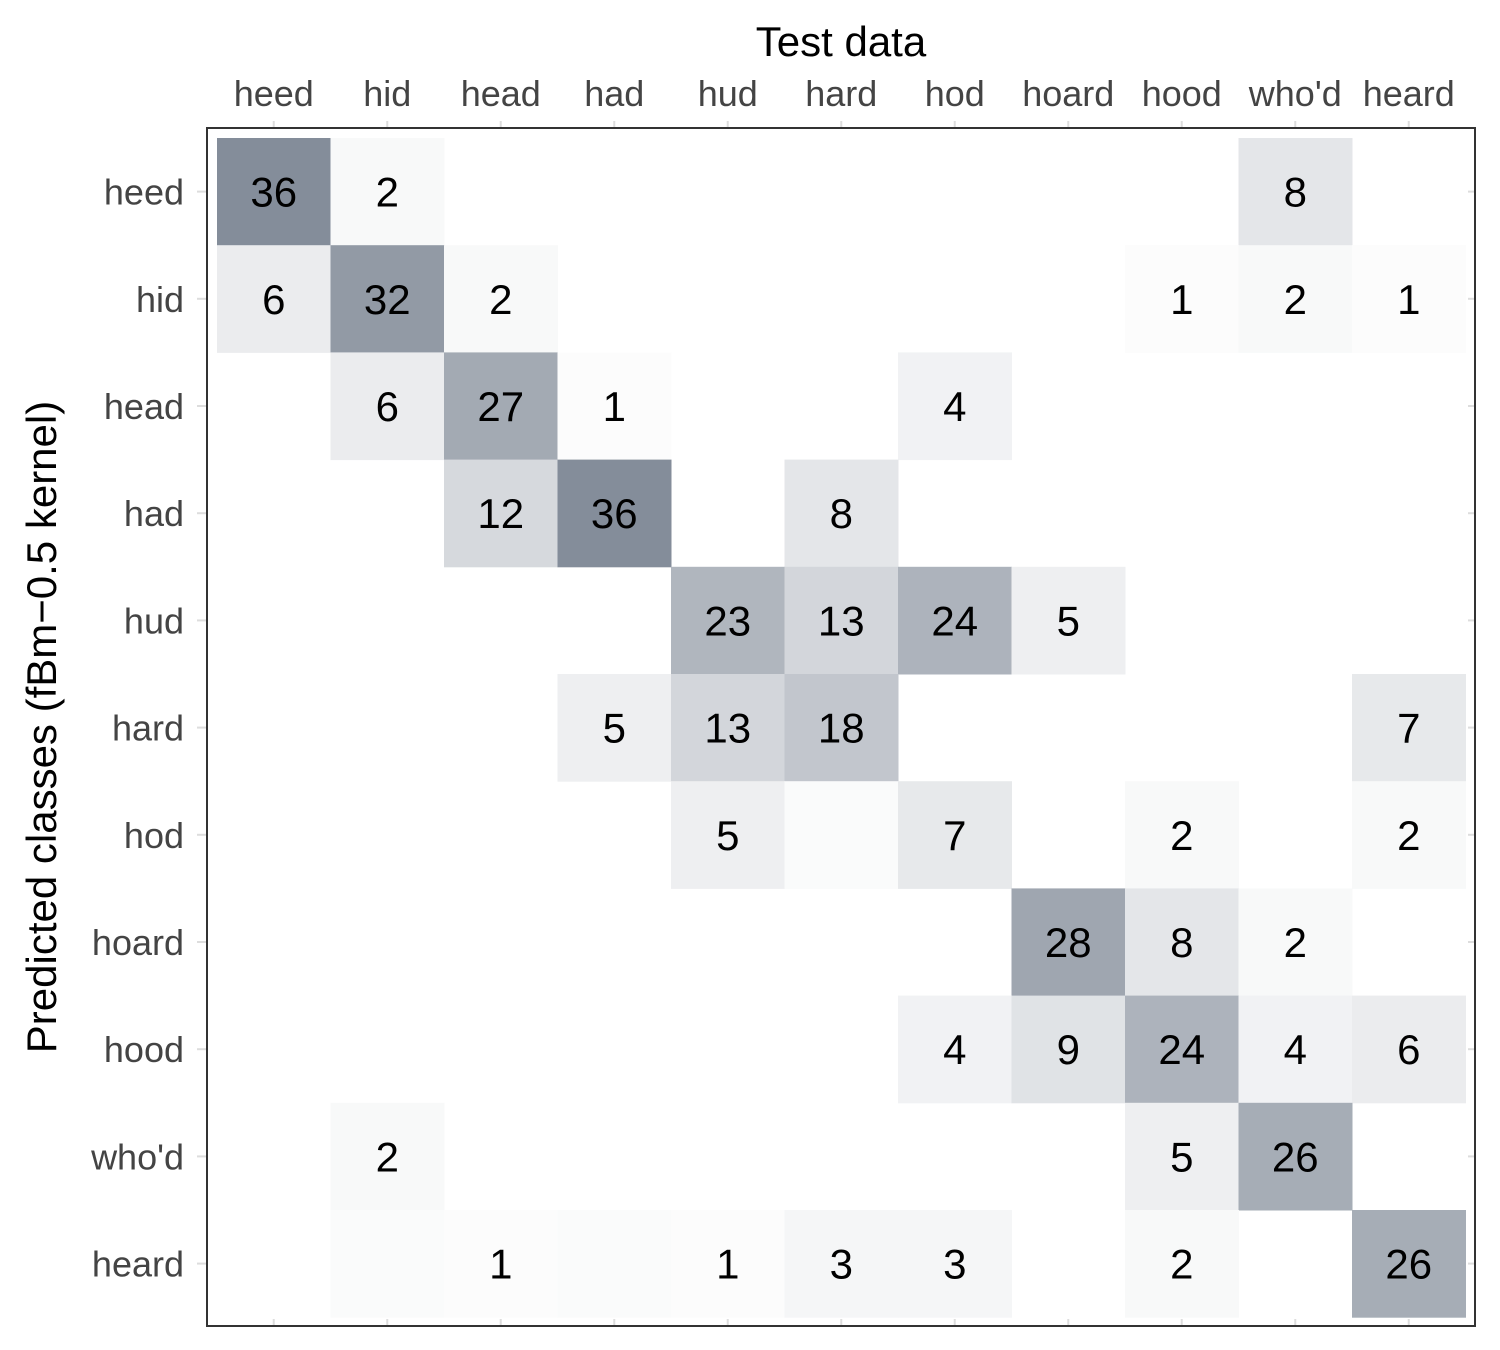 This screenshot has height=1350, width=1500. I want to click on y-axis-title: Predicted classes (fBm−0.5 kernel), so click(41, 727).